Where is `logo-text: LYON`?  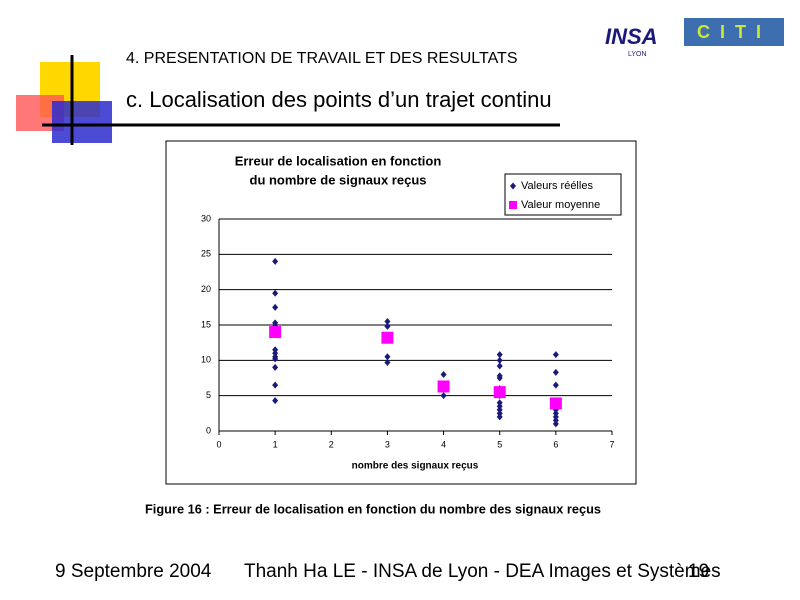
logo-text: LYON is located at coordinates (637, 54).